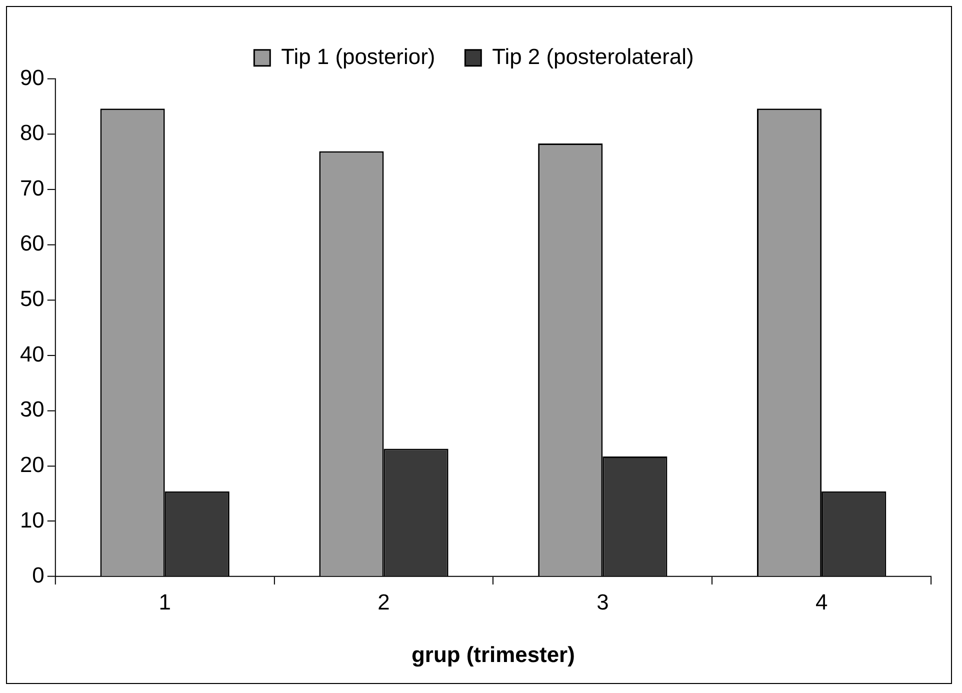  What do you see at coordinates (32, 77) in the screenshot?
I see `y-tick-label: 90` at bounding box center [32, 77].